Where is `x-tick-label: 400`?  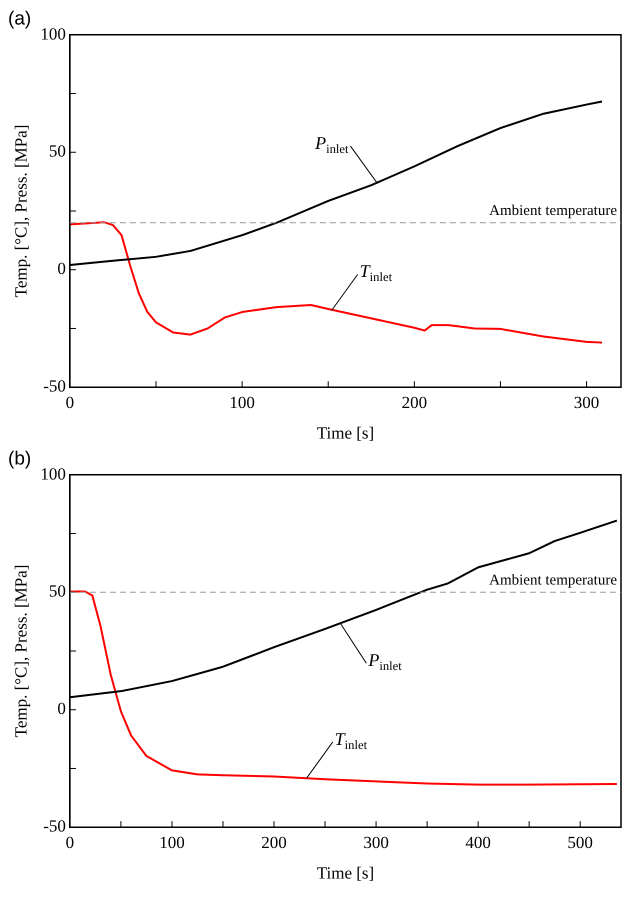
x-tick-label: 400 is located at coordinates (478, 842).